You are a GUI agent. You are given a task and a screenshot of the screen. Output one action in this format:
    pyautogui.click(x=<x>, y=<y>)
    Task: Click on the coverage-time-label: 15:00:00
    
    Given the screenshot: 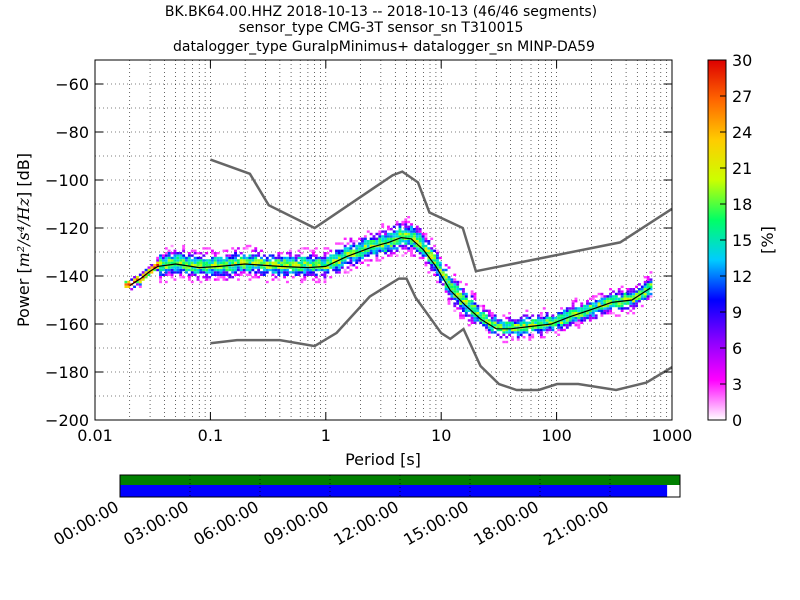 What is the action you would take?
    pyautogui.click(x=436, y=523)
    